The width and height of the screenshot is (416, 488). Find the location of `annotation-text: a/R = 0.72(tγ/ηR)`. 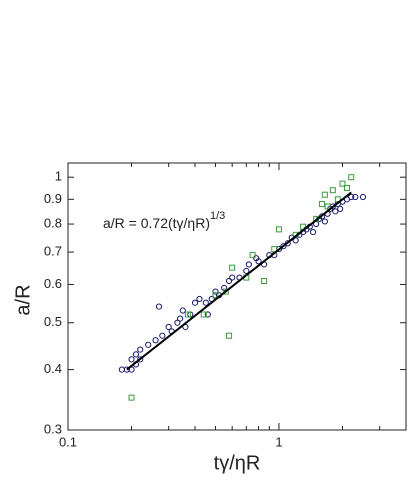

annotation-text: a/R = 0.72(tγ/ηR) is located at coordinates (156, 223).